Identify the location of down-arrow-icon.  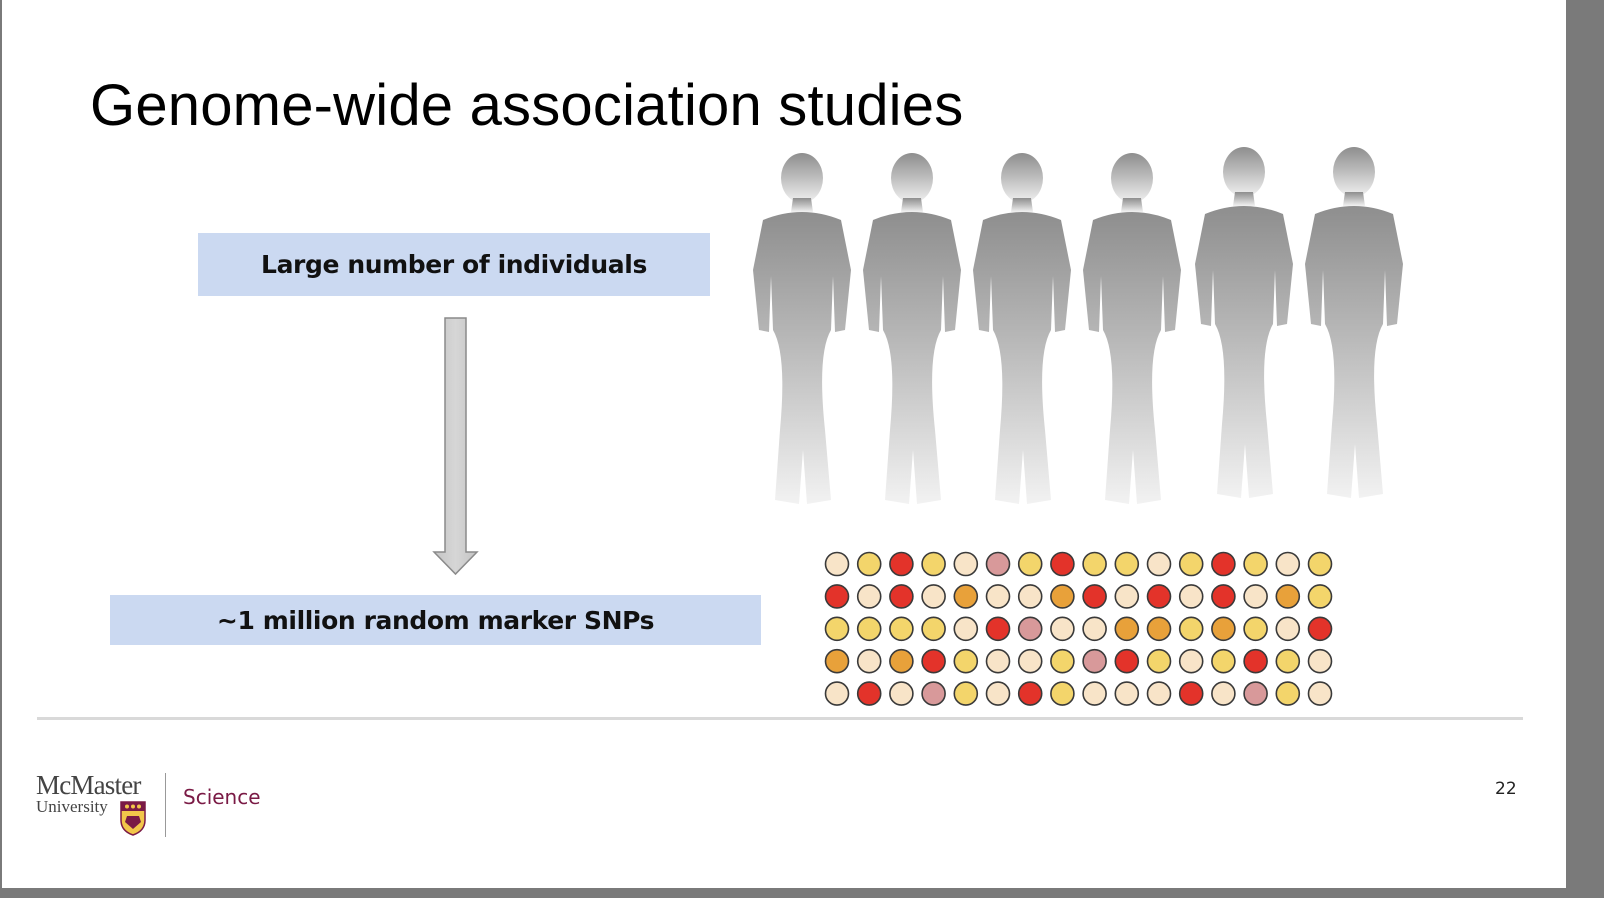
(455, 446).